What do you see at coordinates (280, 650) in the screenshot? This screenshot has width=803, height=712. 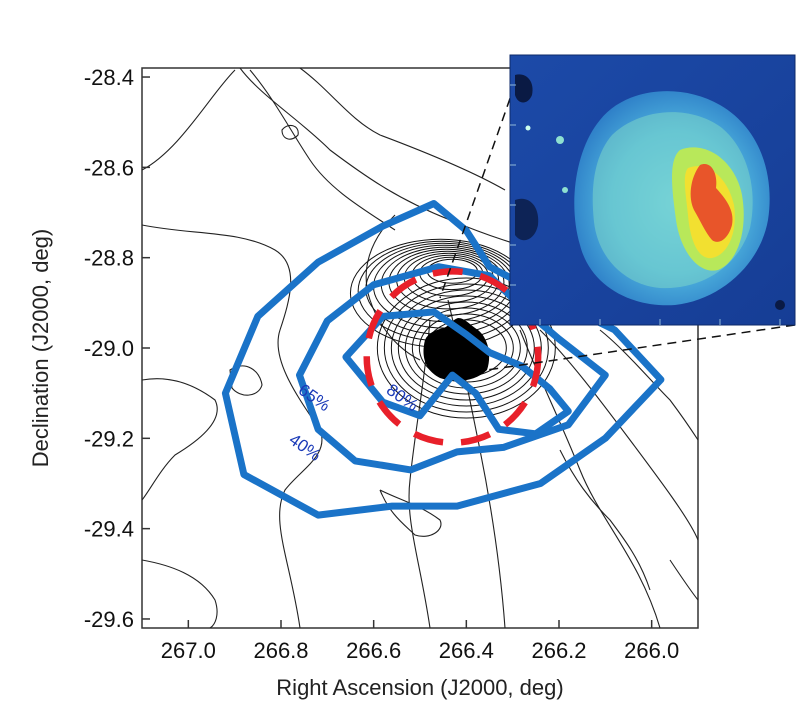 I see `x-tick-label: 266.8` at bounding box center [280, 650].